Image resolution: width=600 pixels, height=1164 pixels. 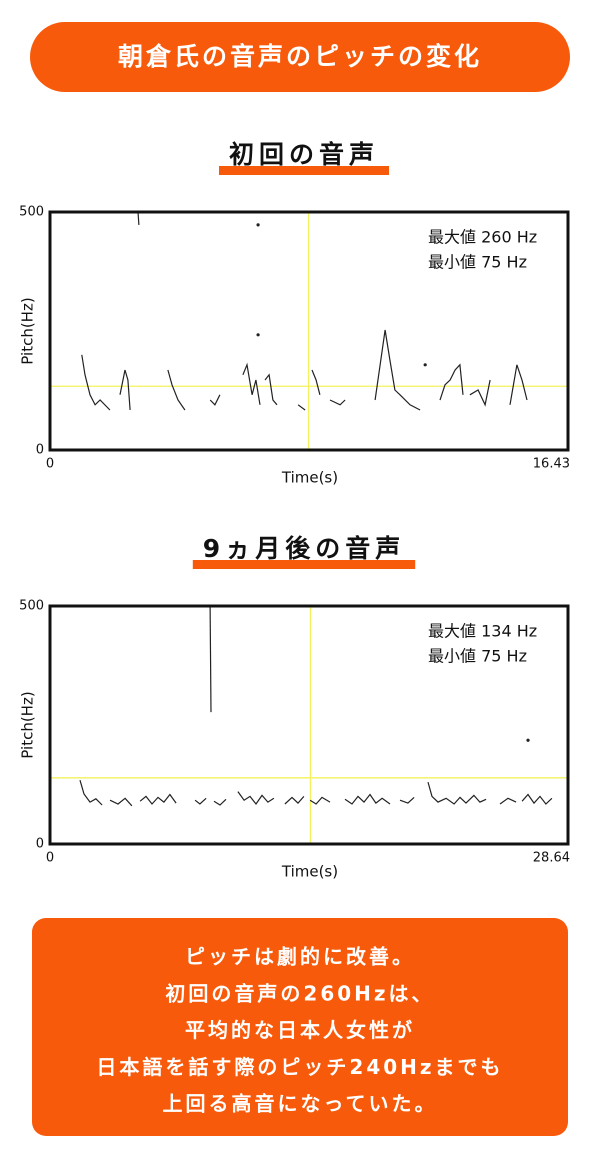 I want to click on summary-line: 平均的な日本人女性が, so click(x=300, y=1030).